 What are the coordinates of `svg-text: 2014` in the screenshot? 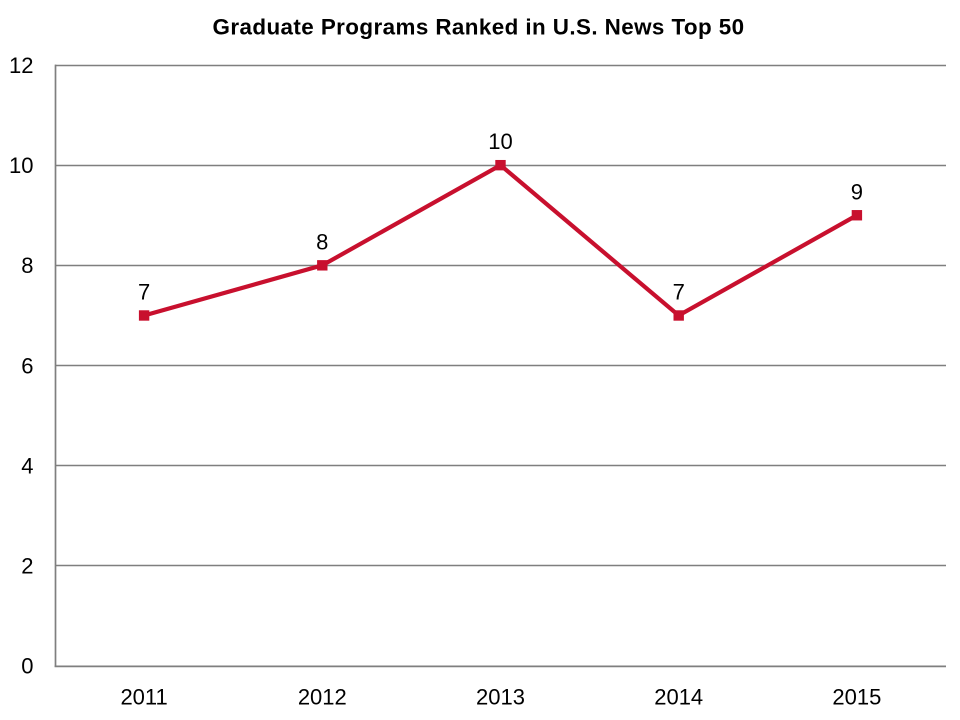 It's located at (678, 697).